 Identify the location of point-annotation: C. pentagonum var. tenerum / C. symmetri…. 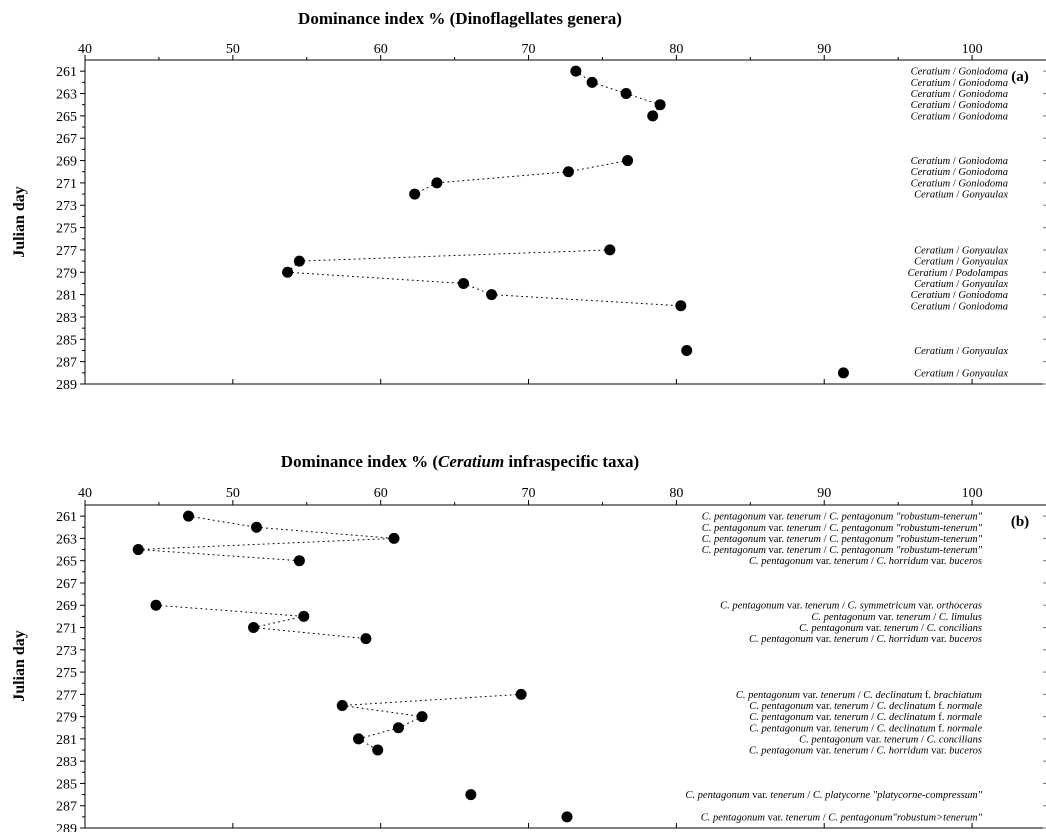
(851, 606).